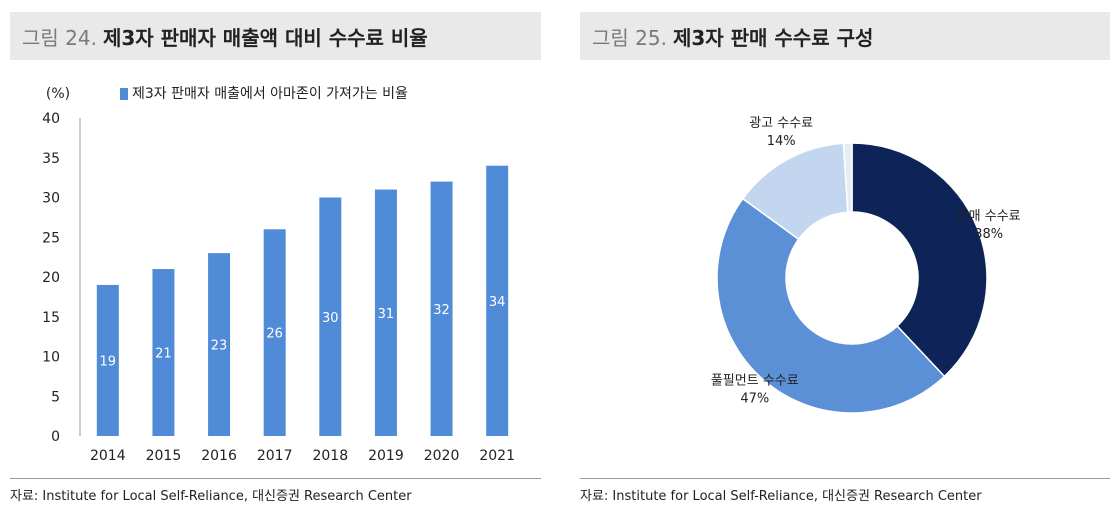 This screenshot has width=1113, height=506. I want to click on slice-percent-label: 38%, so click(988, 234).